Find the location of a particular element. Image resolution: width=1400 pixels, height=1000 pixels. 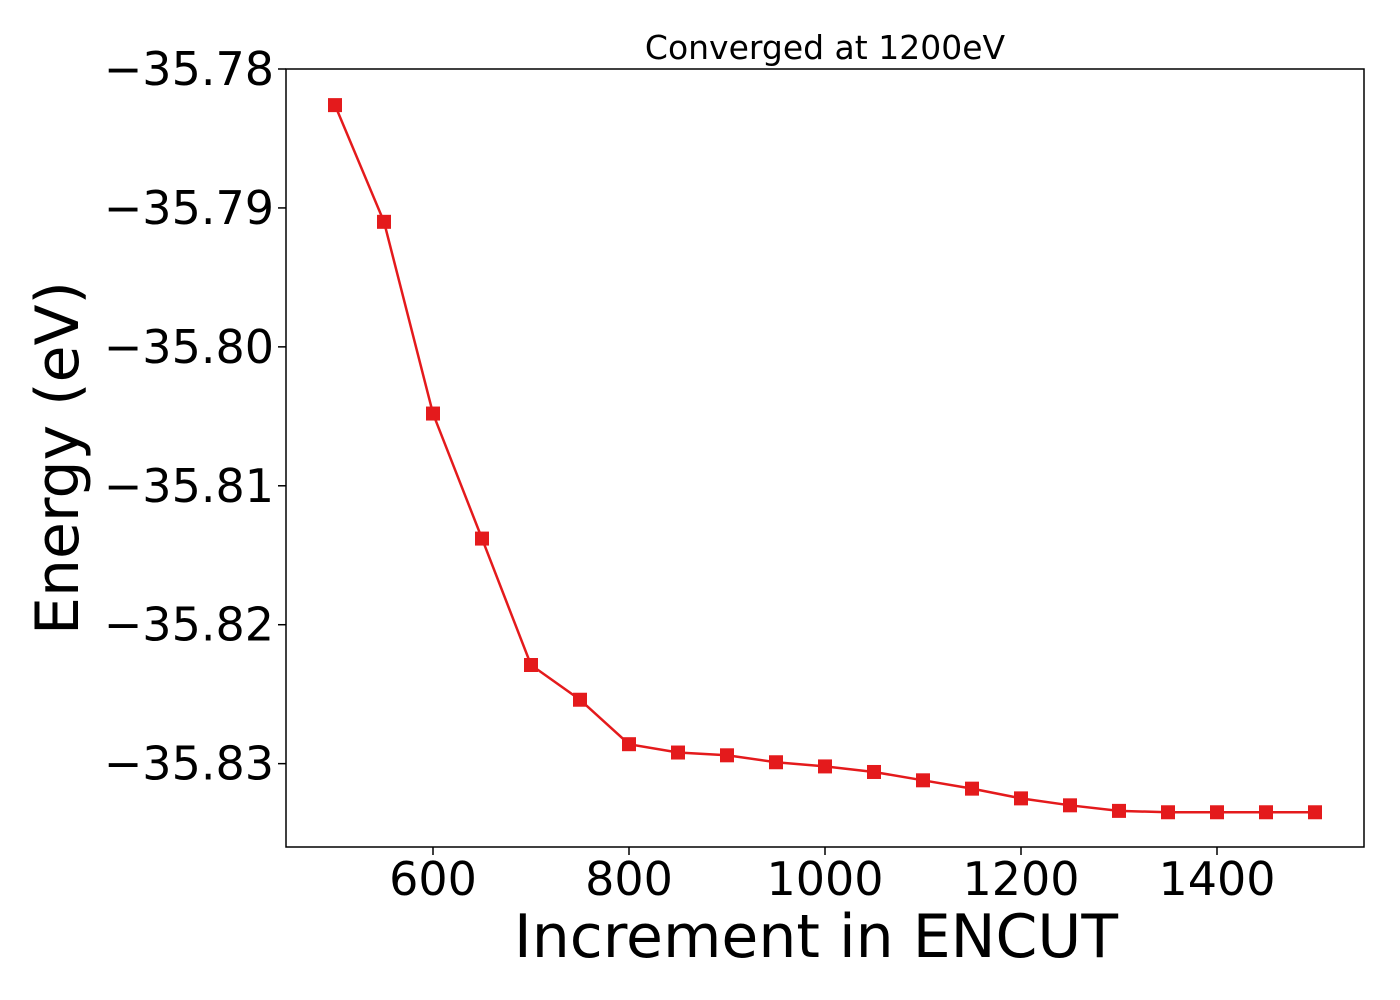

x-axis-ticks: 600 800 1000 1200 1400 is located at coordinates (832, 876).